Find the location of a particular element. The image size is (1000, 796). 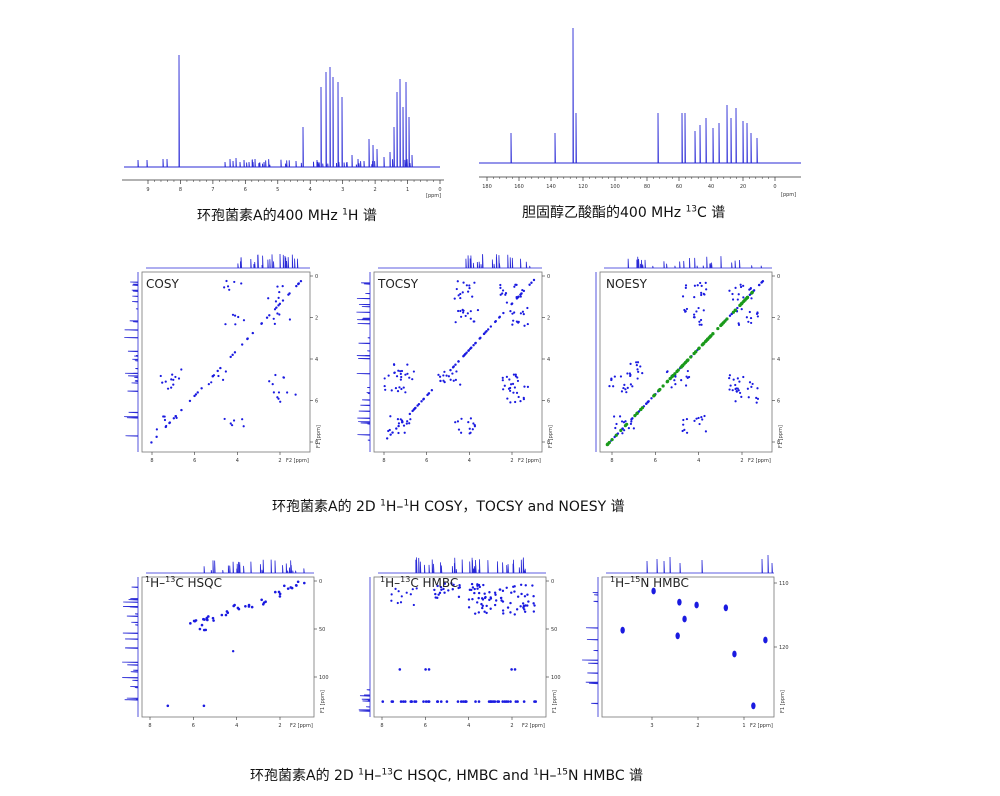

tocsy-title: TOCSY is located at coordinates (398, 284).